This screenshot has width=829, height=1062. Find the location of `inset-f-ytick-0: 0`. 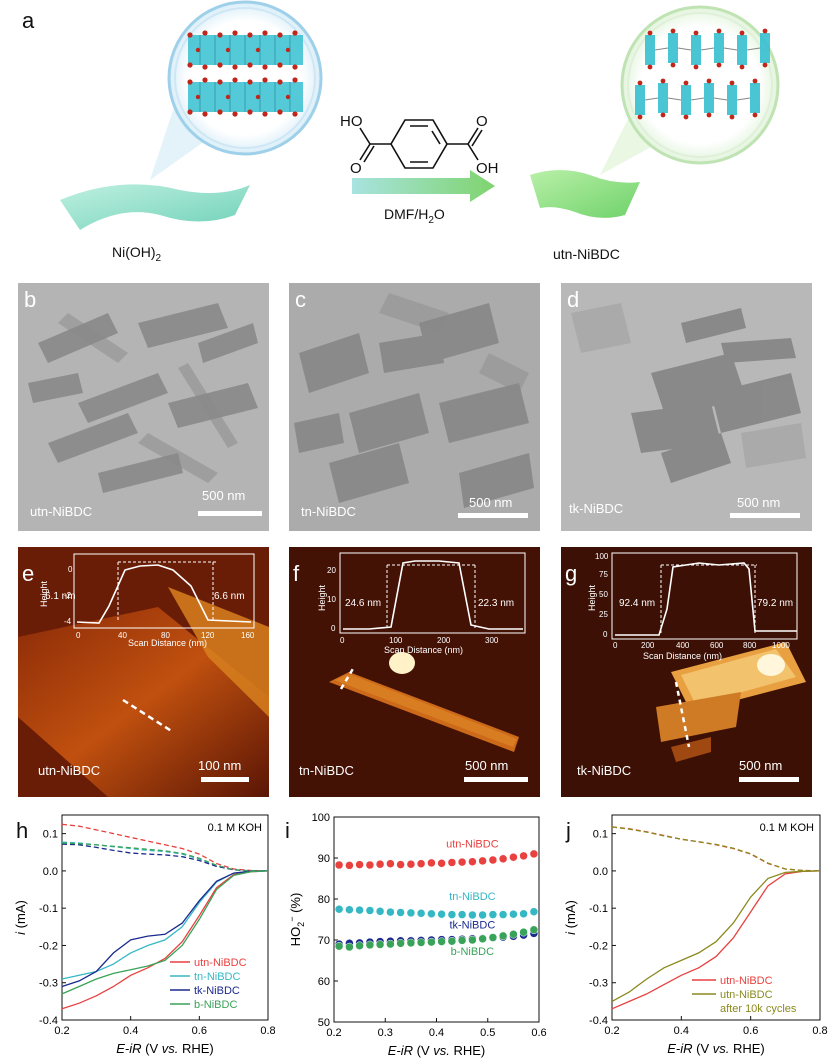

inset-f-ytick-0: 0 is located at coordinates (333, 628).